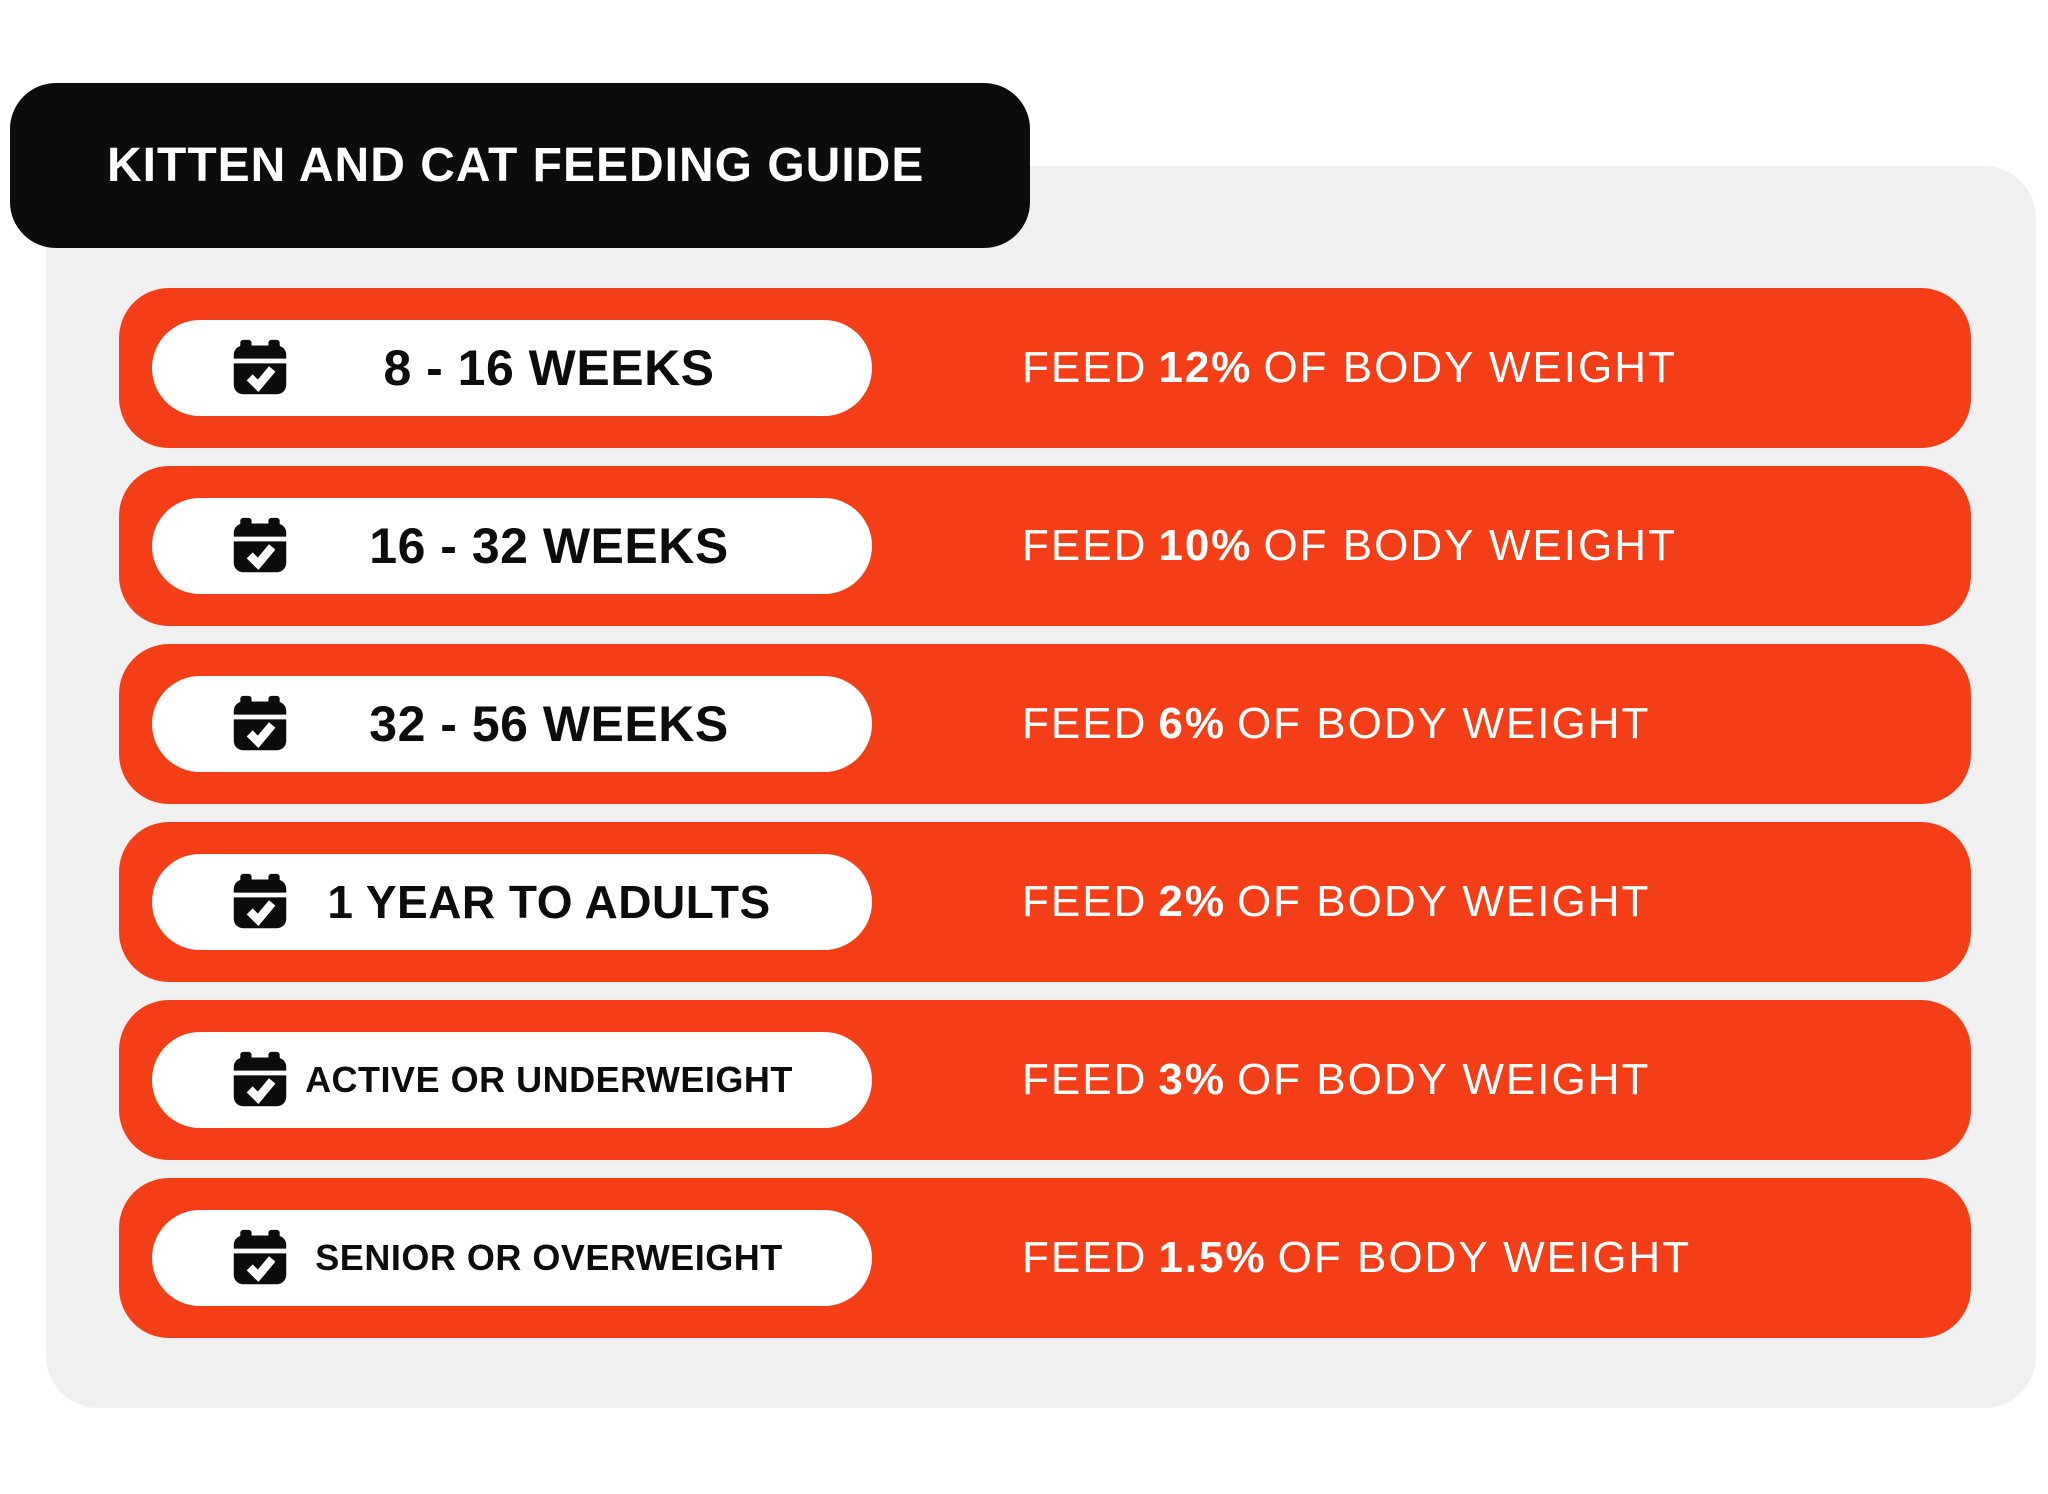  What do you see at coordinates (516, 165) in the screenshot?
I see `page-title: KITTEN AND CAT FEEDING GUIDE` at bounding box center [516, 165].